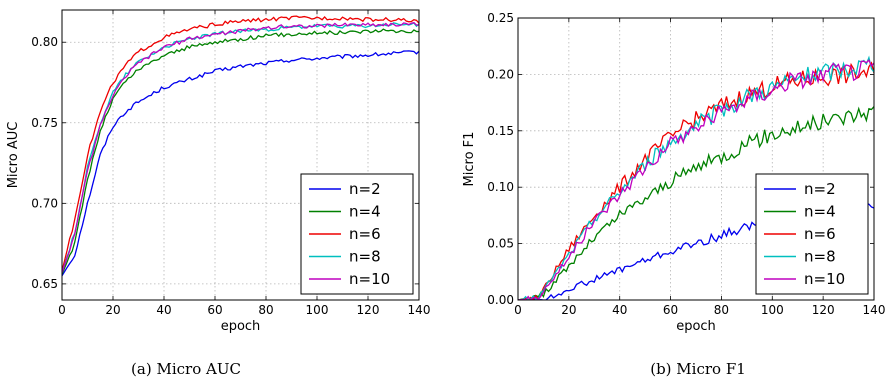 The image size is (887, 387). Describe the element at coordinates (469, 159) in the screenshot. I see `y-axis-label: Micro F1` at that location.